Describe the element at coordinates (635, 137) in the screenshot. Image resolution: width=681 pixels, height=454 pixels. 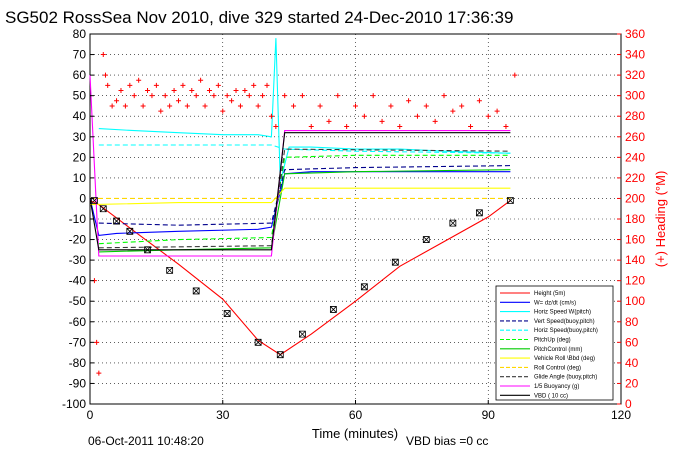
I see `right-tick-label-13: 260` at that location.